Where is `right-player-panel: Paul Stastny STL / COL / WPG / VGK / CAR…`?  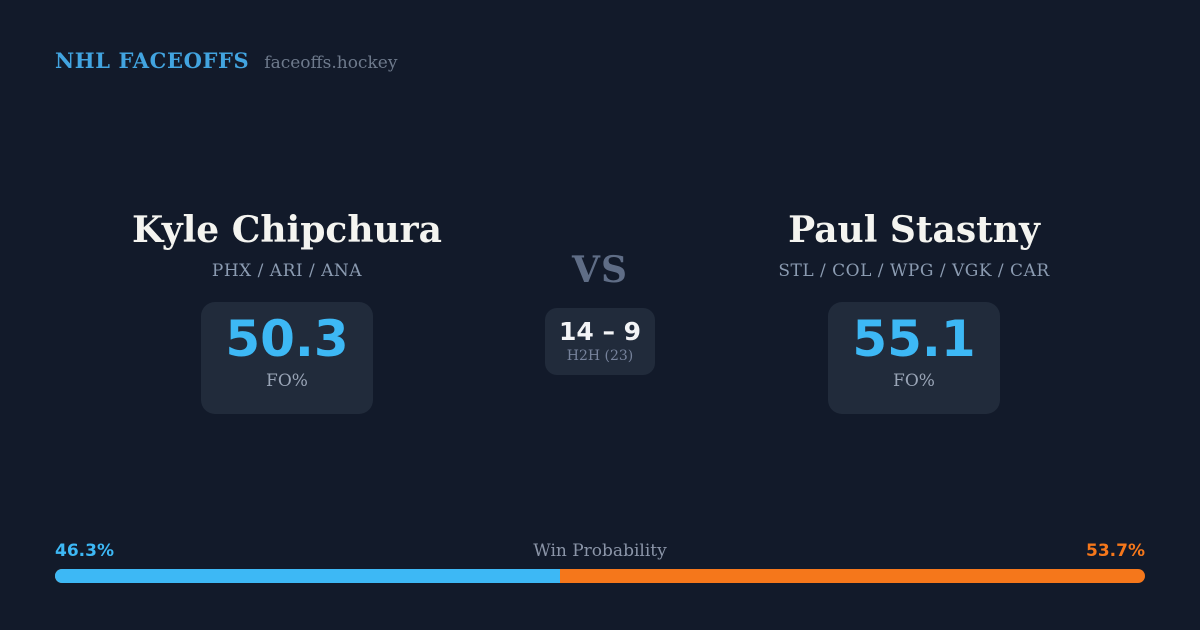
right-player-panel: Paul Stastny STL / COL / WPG / VGK / CAR… is located at coordinates (914, 312).